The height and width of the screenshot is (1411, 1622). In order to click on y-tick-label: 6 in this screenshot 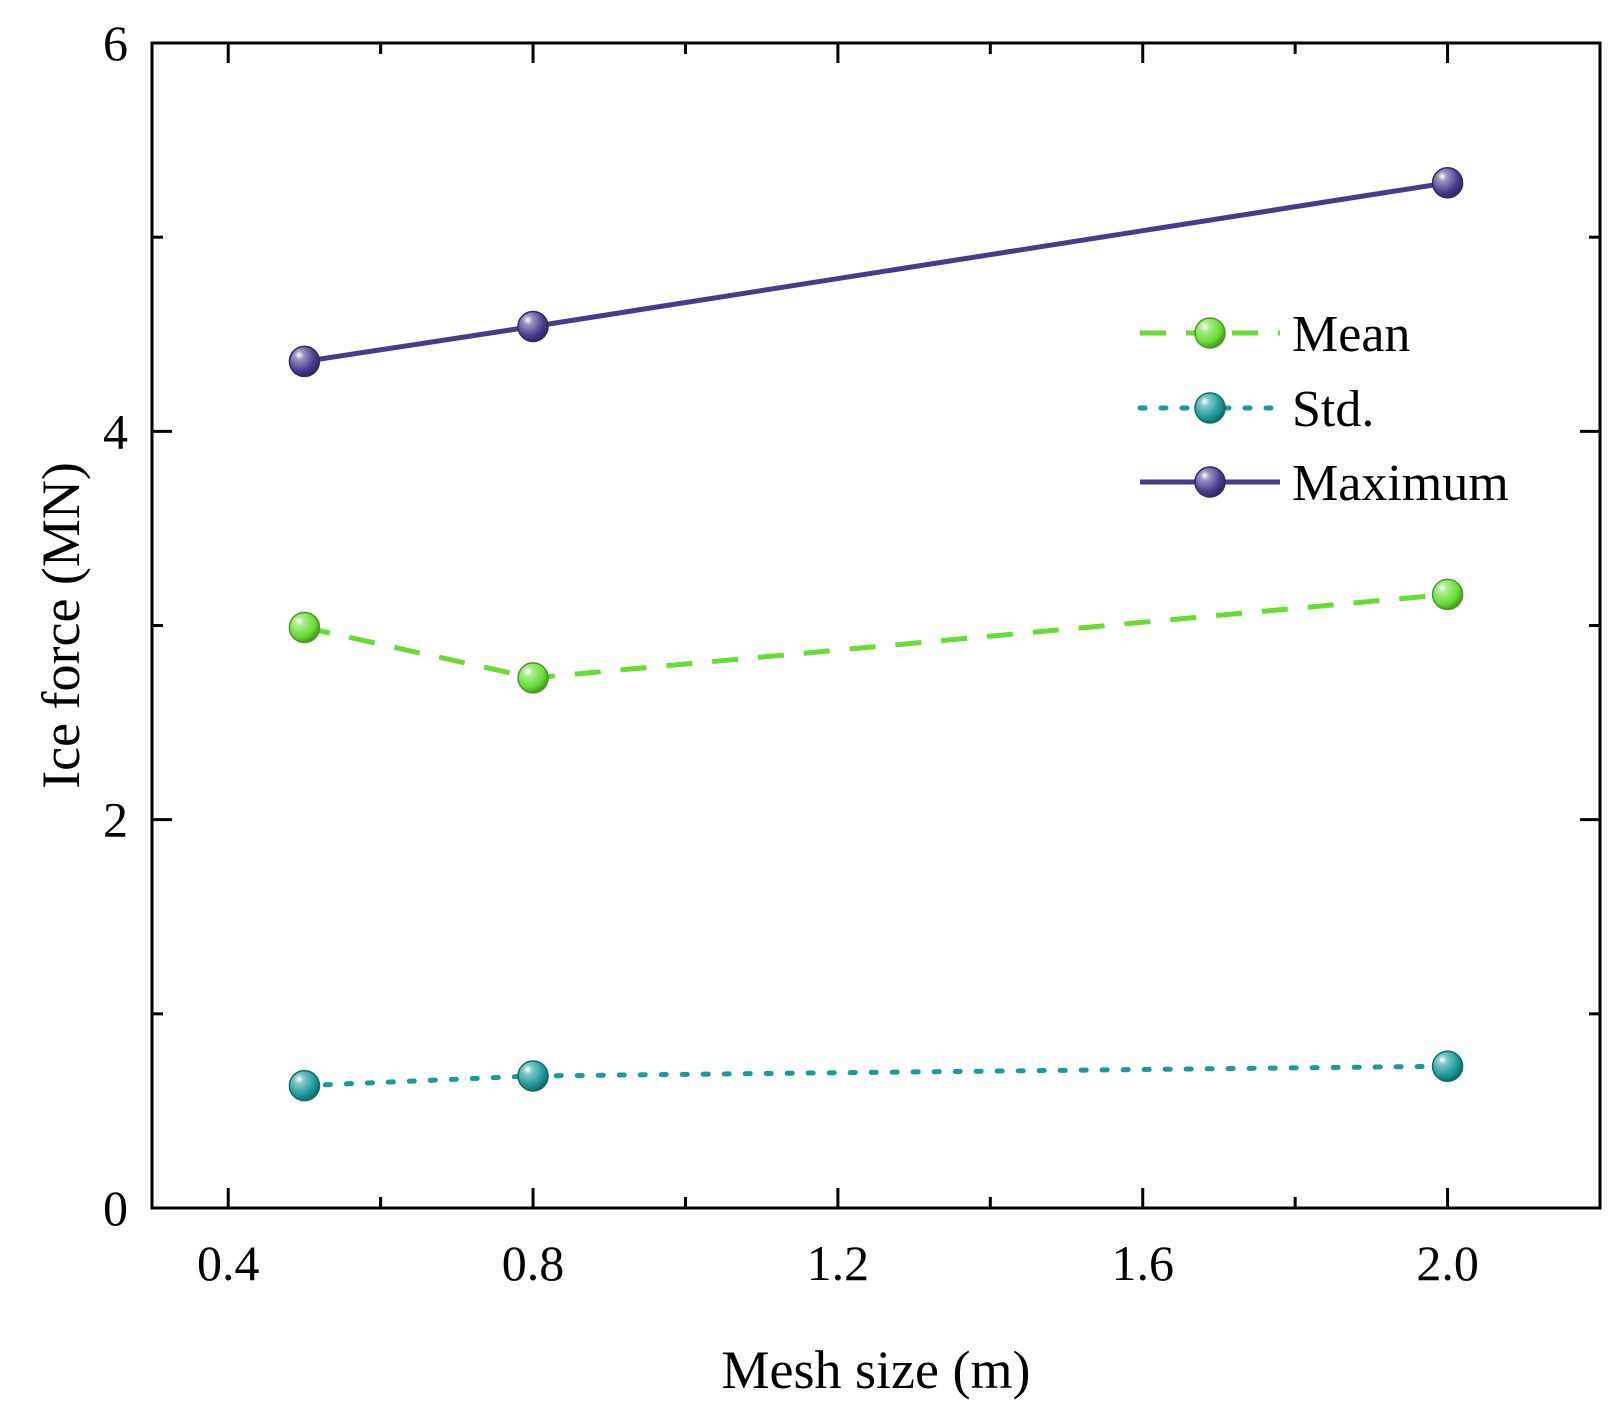, I will do `click(115, 43)`.